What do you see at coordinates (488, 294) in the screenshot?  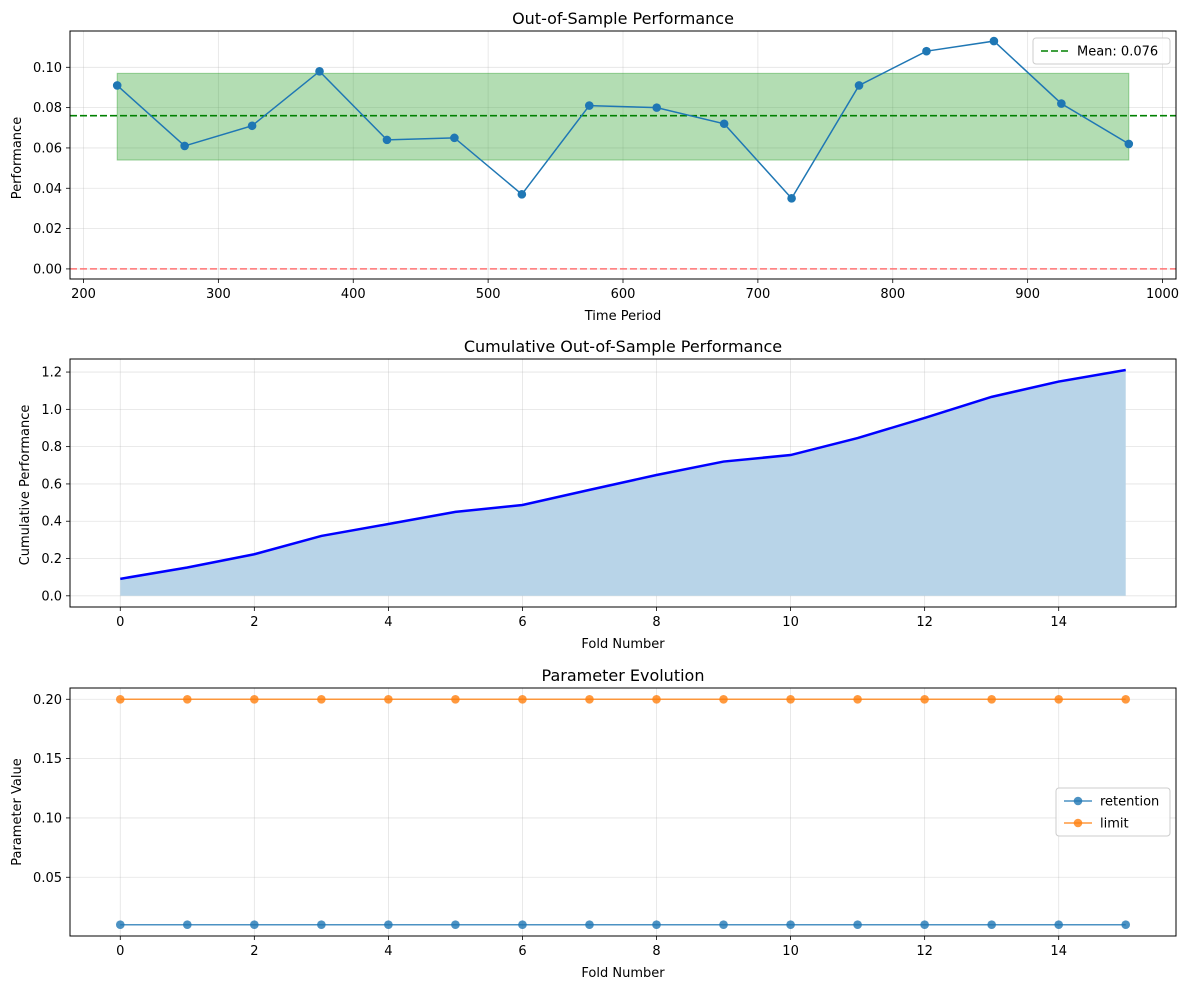 I see `x-tick-label: 500` at bounding box center [488, 294].